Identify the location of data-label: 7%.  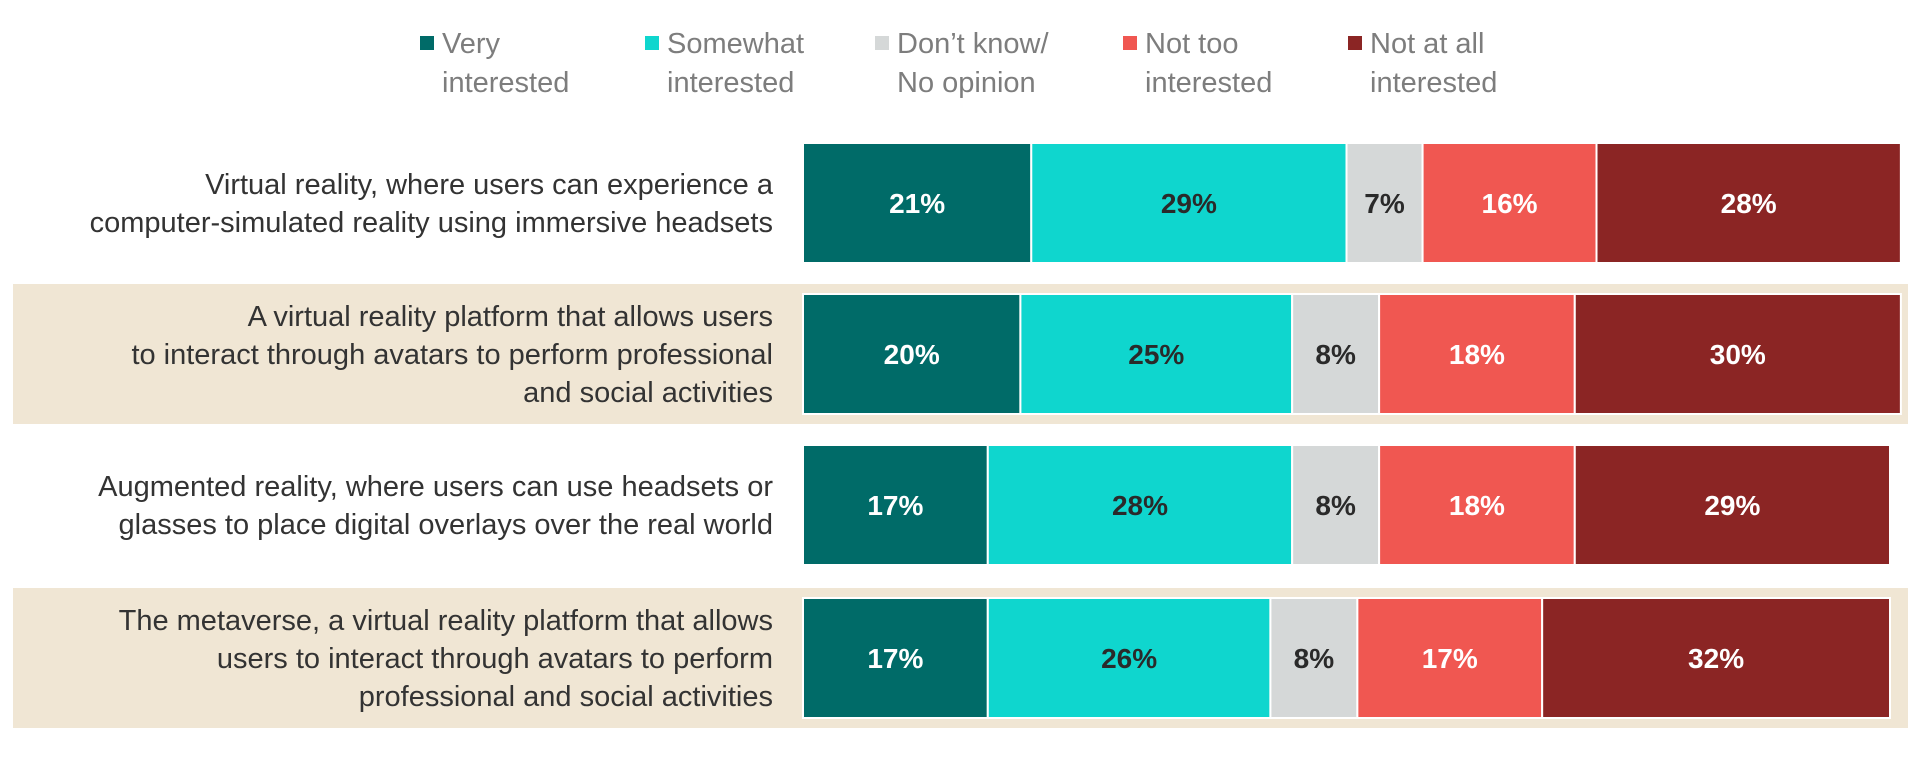
(1384, 203).